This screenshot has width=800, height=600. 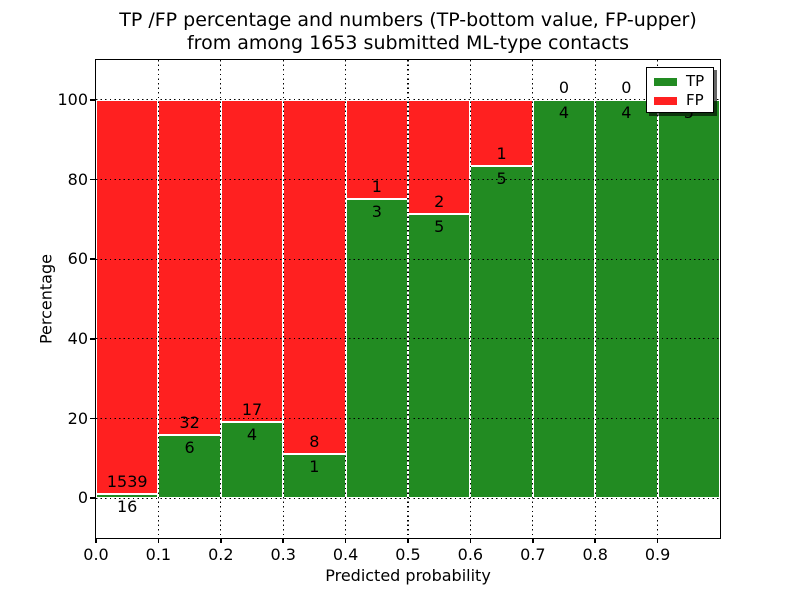 I want to click on fp-count-label: 2, so click(x=439, y=201).